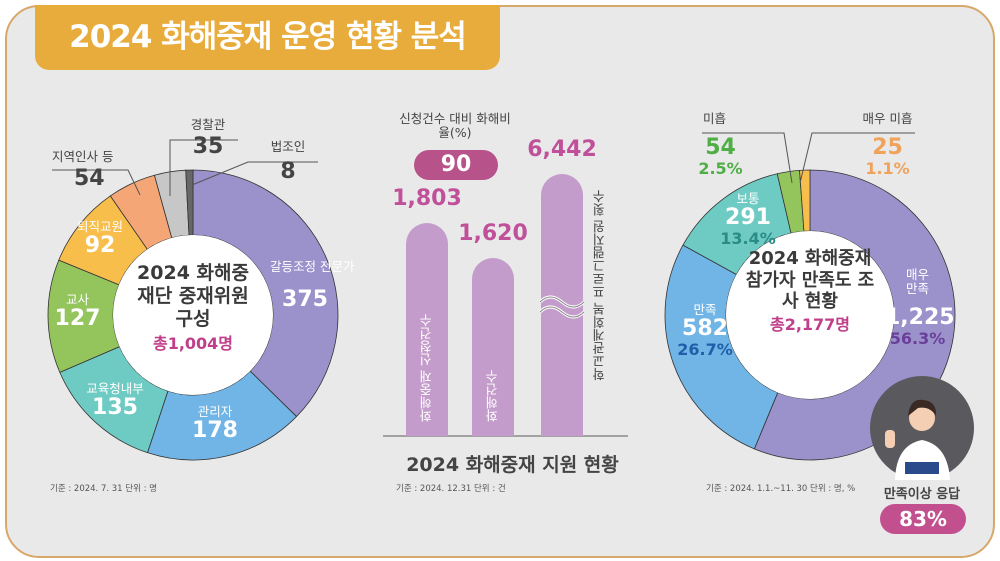 This screenshot has width=1000, height=561. Describe the element at coordinates (193, 296) in the screenshot. I see `committee-title: 2024 화해중재단 중재위원구성` at that location.